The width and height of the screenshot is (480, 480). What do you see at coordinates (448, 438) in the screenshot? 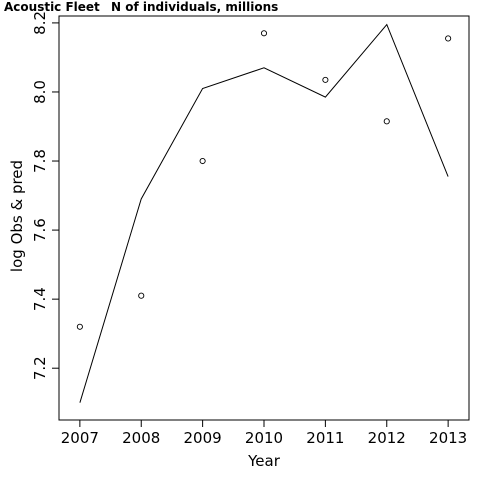
I see `x-tick-label: 2013` at bounding box center [448, 438].